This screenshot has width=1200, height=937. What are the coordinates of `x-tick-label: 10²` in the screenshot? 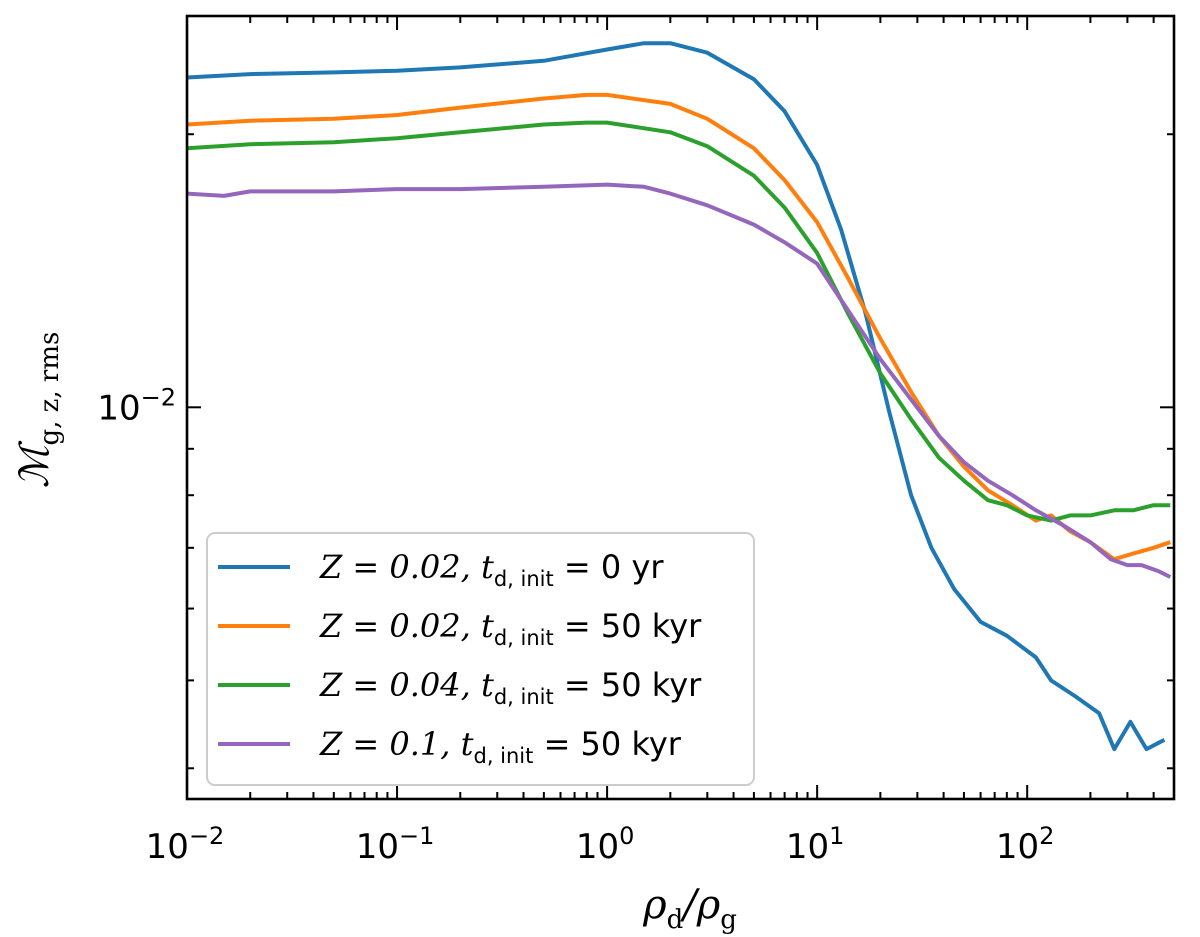 It's located at (1025, 844).